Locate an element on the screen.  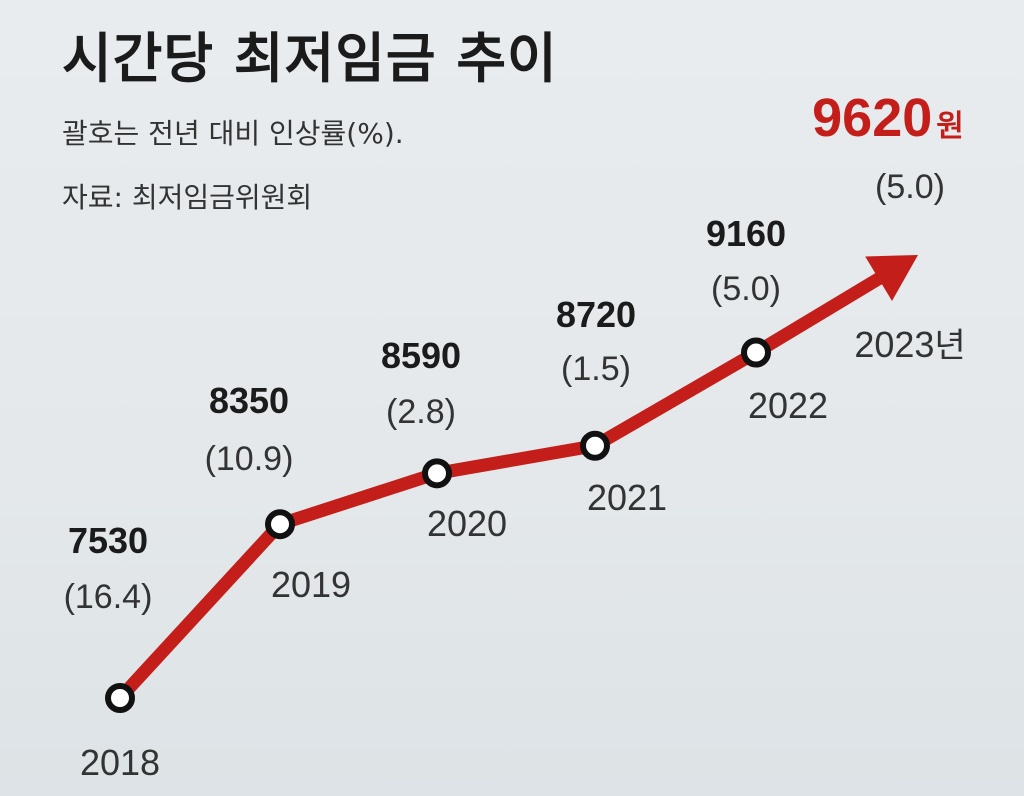
point-2021 is located at coordinates (595, 445).